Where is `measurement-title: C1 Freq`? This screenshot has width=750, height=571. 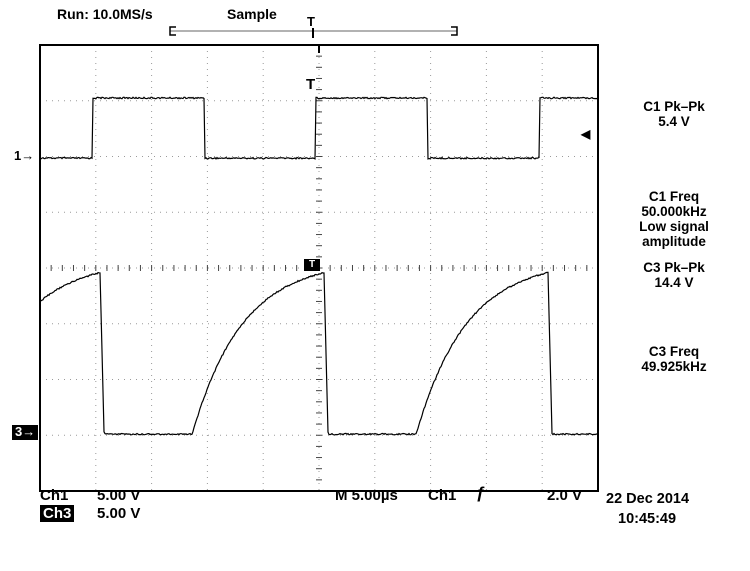 measurement-title: C1 Freq is located at coordinates (674, 196).